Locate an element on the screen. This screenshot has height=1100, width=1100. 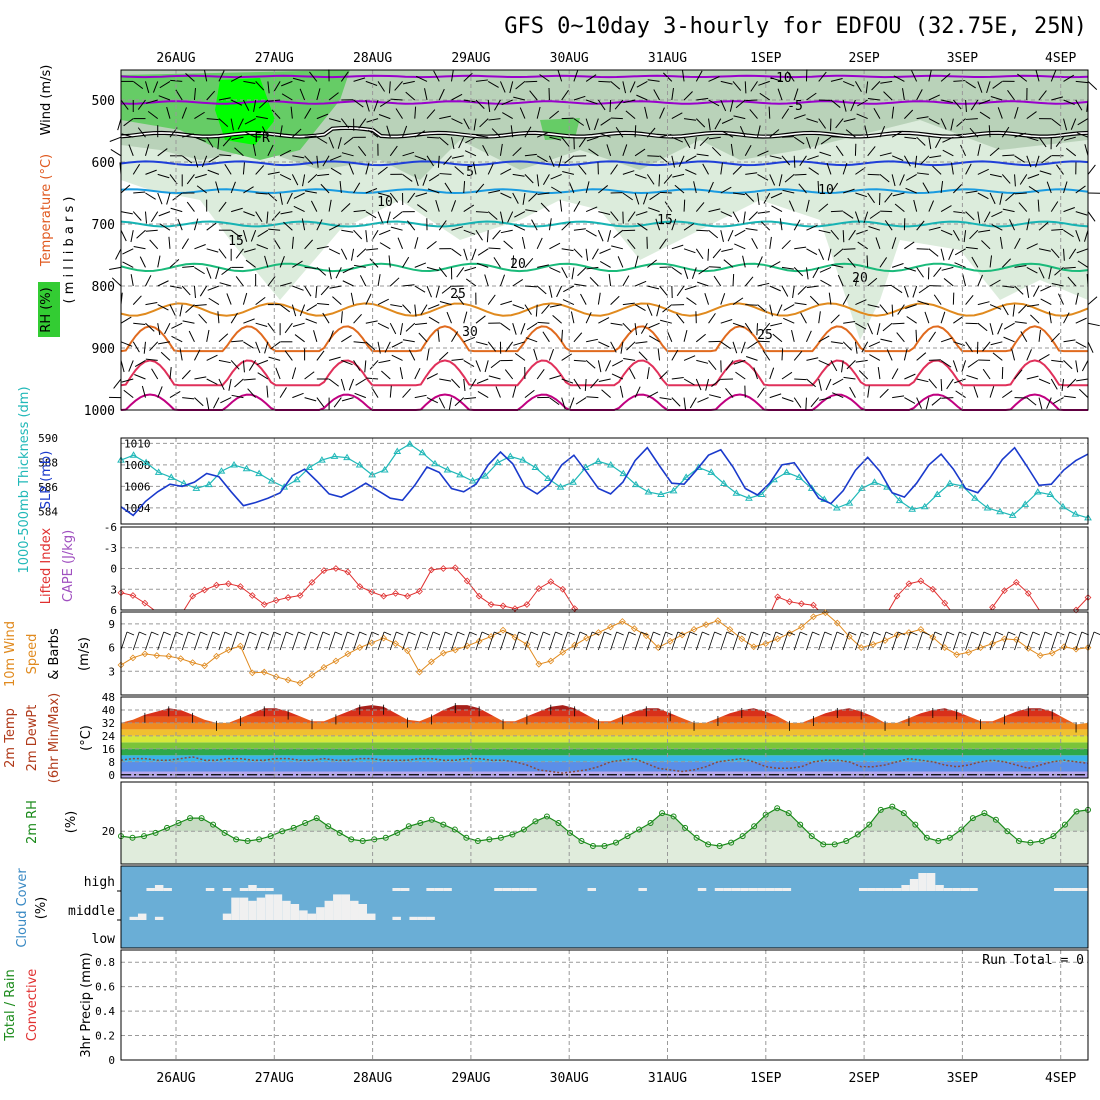
date-label-bottom: 29AUG is located at coordinates (470, 1078).